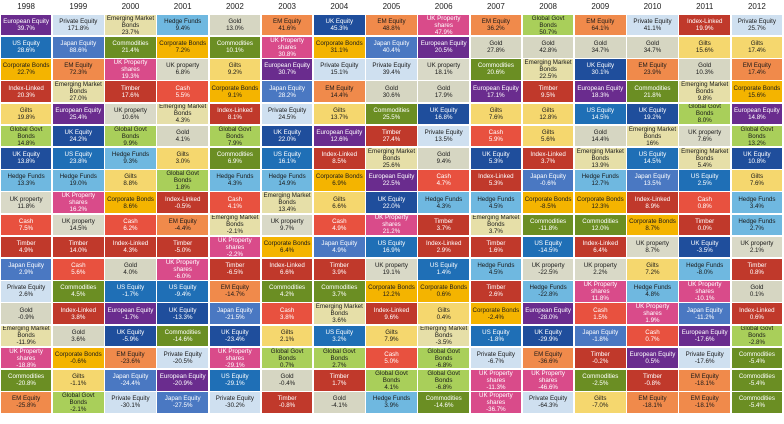  I want to click on quilt-cell: Global Govt Bonds -6.8%, so click(443, 380).